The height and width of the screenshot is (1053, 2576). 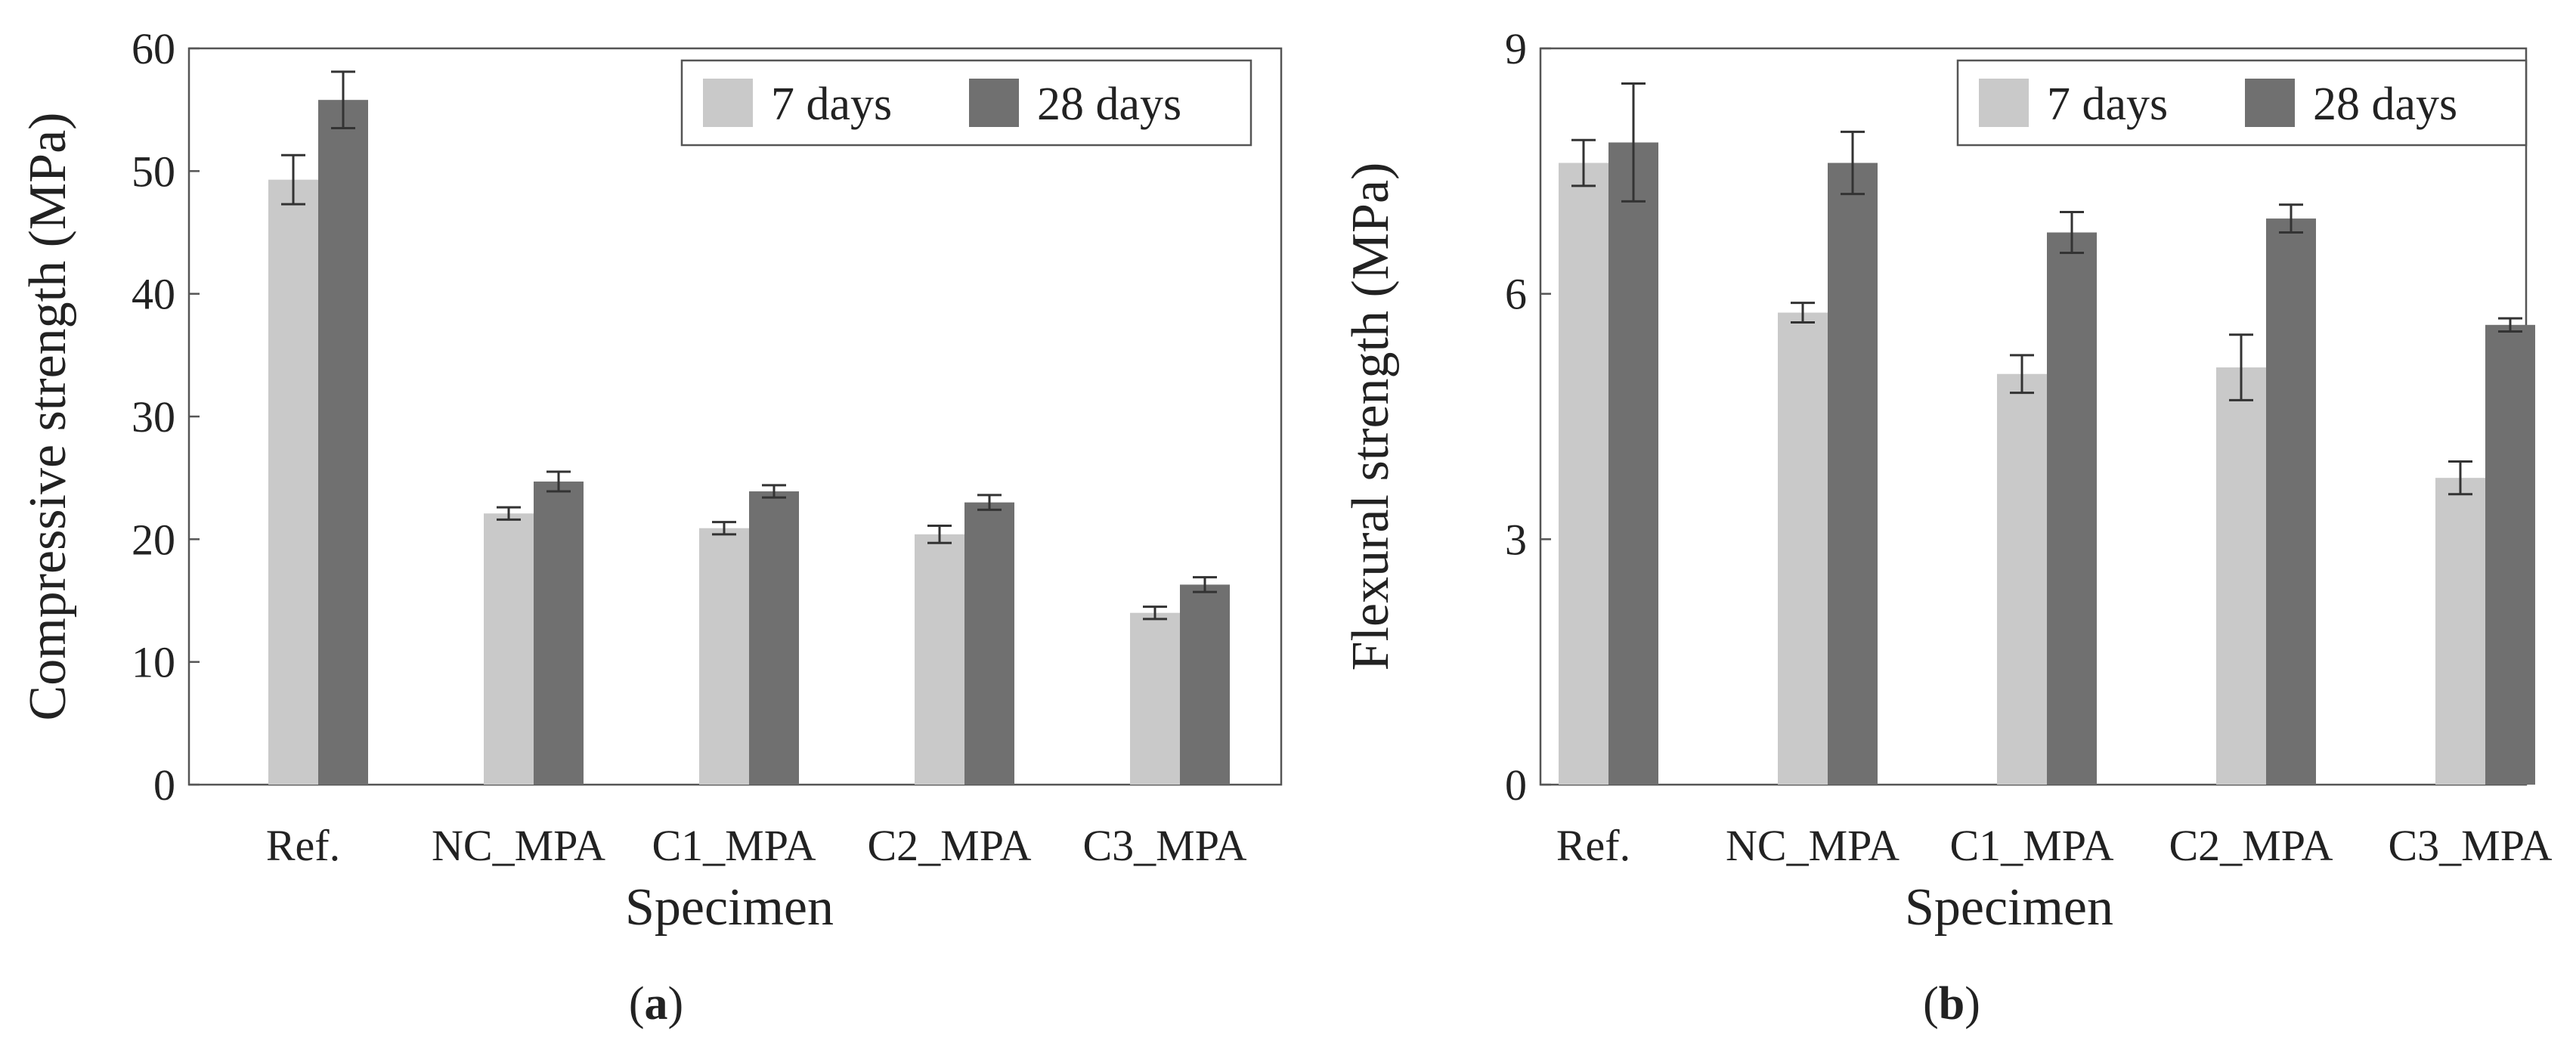 What do you see at coordinates (1516, 294) in the screenshot?
I see `y-tick-label: 6` at bounding box center [1516, 294].